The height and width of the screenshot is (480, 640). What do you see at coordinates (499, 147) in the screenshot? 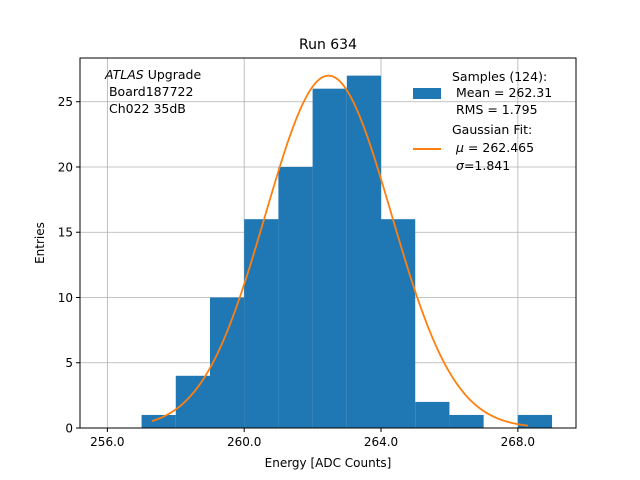
I see `mu-value: = 262.465` at bounding box center [499, 147].